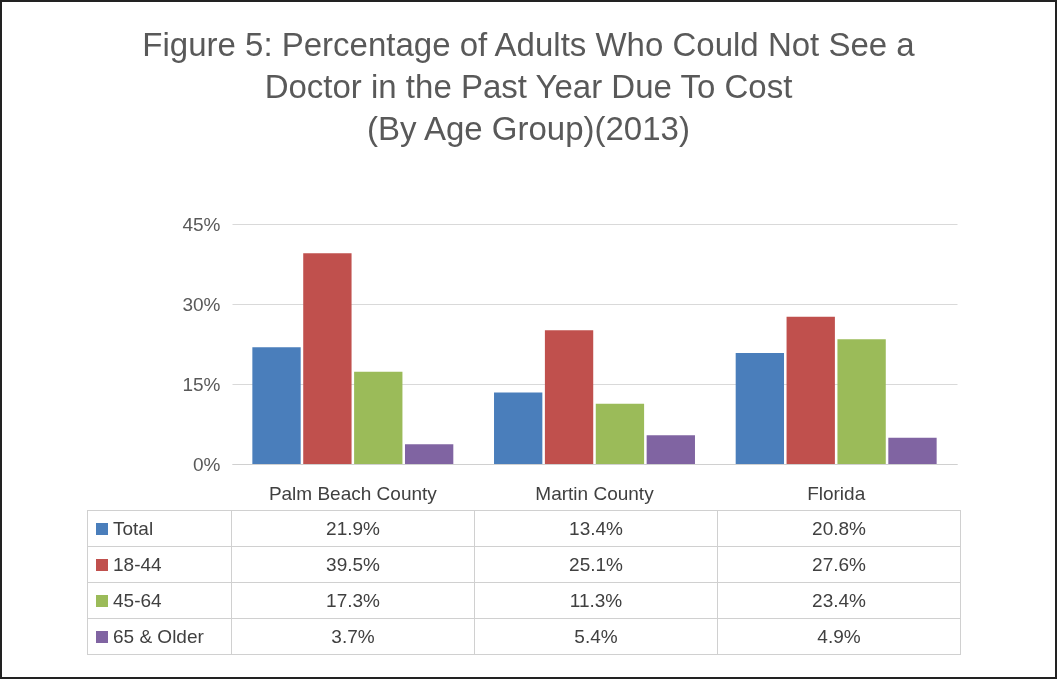 The width and height of the screenshot is (1057, 679). What do you see at coordinates (839, 528) in the screenshot?
I see `data-label: 20.8%` at bounding box center [839, 528].